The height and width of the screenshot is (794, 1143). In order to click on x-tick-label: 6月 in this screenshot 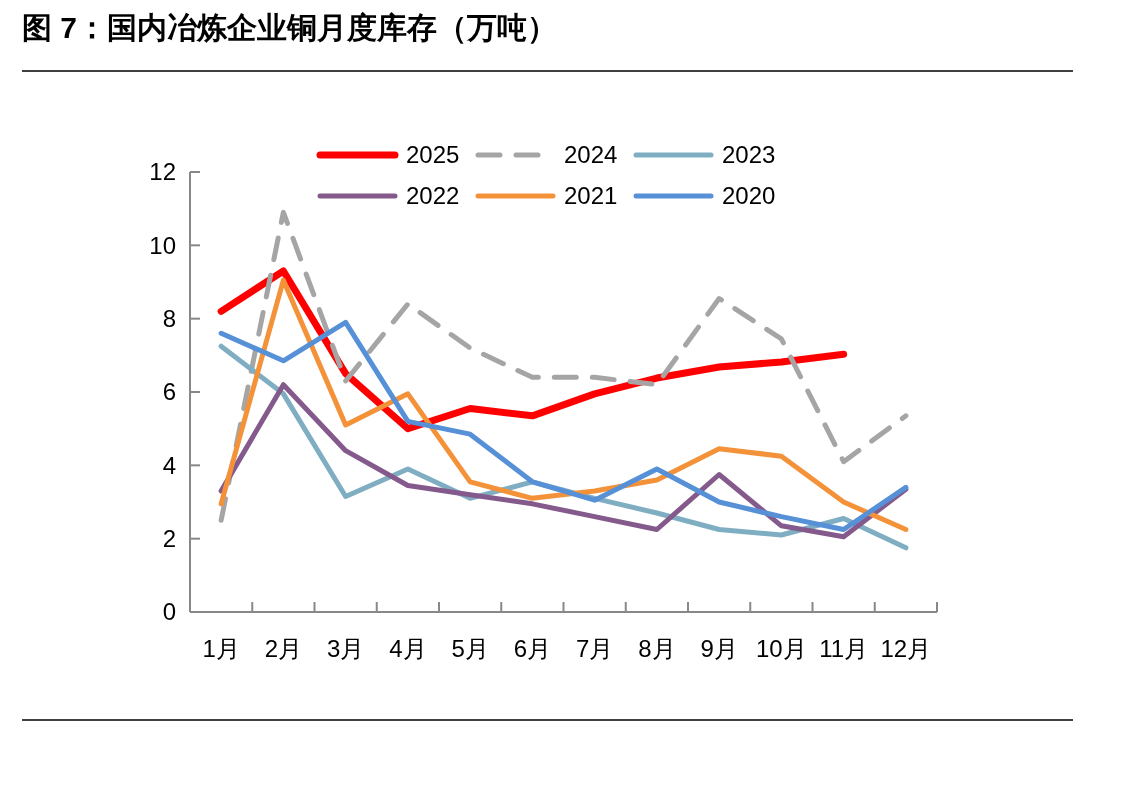, I will do `click(532, 648)`.